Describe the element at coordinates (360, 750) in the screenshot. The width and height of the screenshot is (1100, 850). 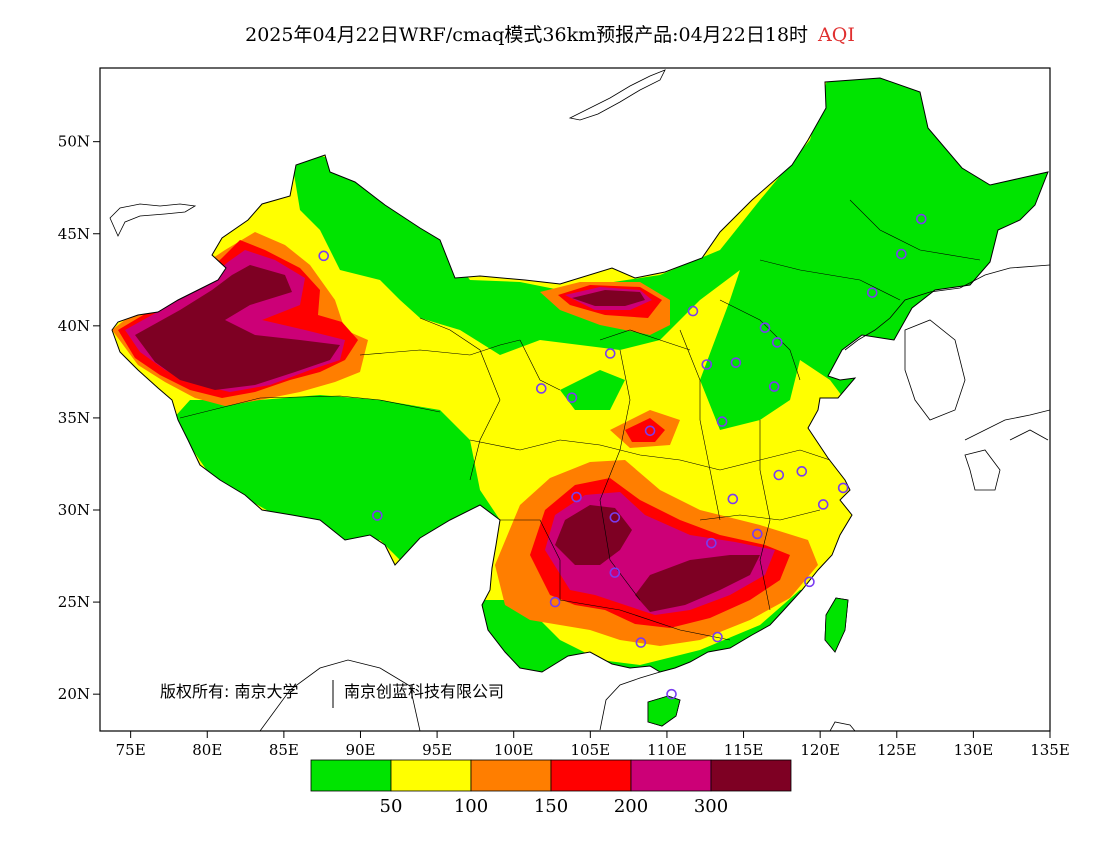
I see `x-tick-label: 90E` at that location.